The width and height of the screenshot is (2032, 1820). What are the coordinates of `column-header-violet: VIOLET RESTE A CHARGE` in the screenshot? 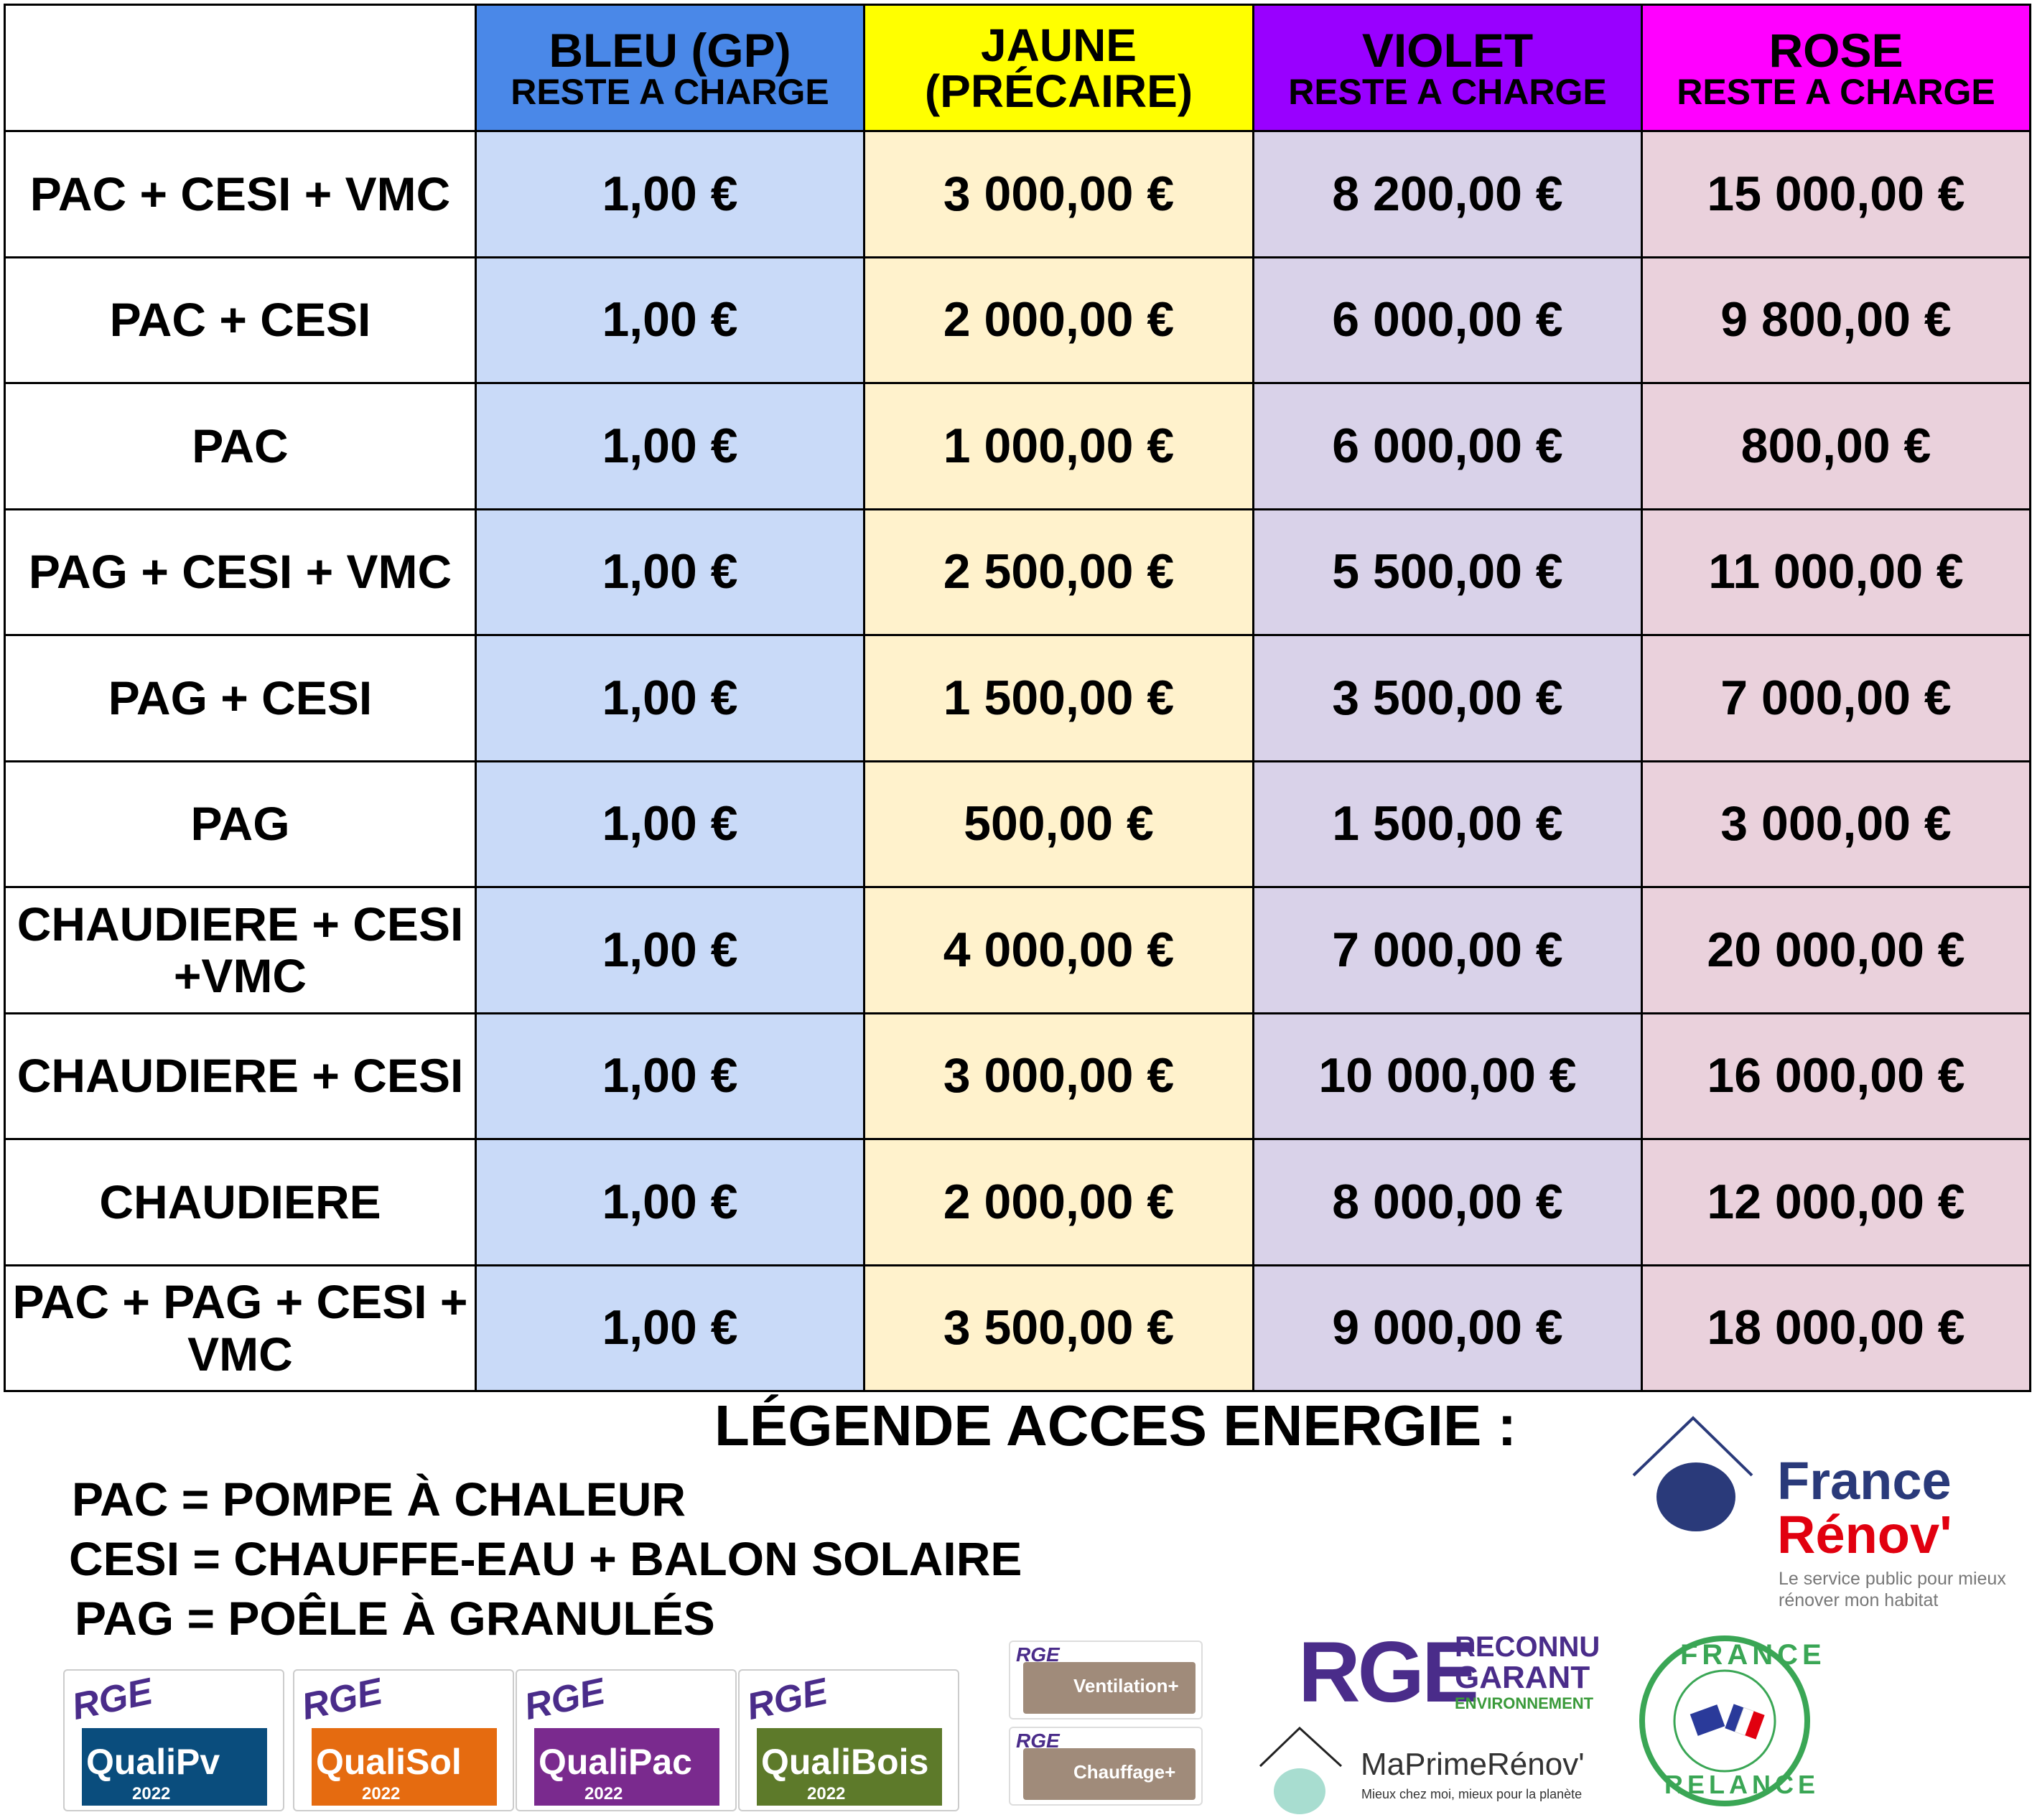 It's located at (1447, 68).